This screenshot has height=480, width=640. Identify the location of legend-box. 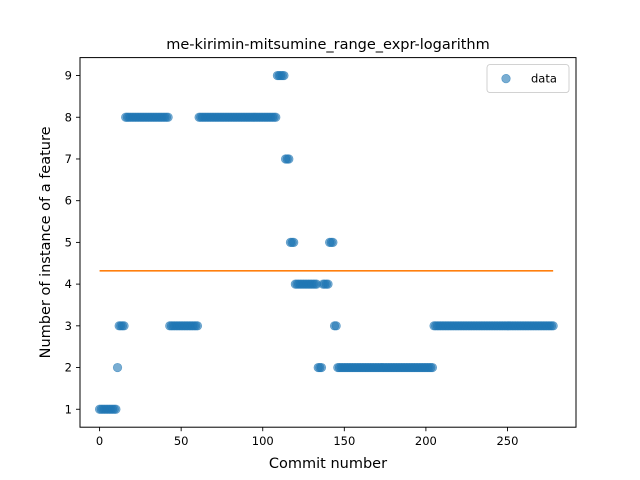
(528, 79).